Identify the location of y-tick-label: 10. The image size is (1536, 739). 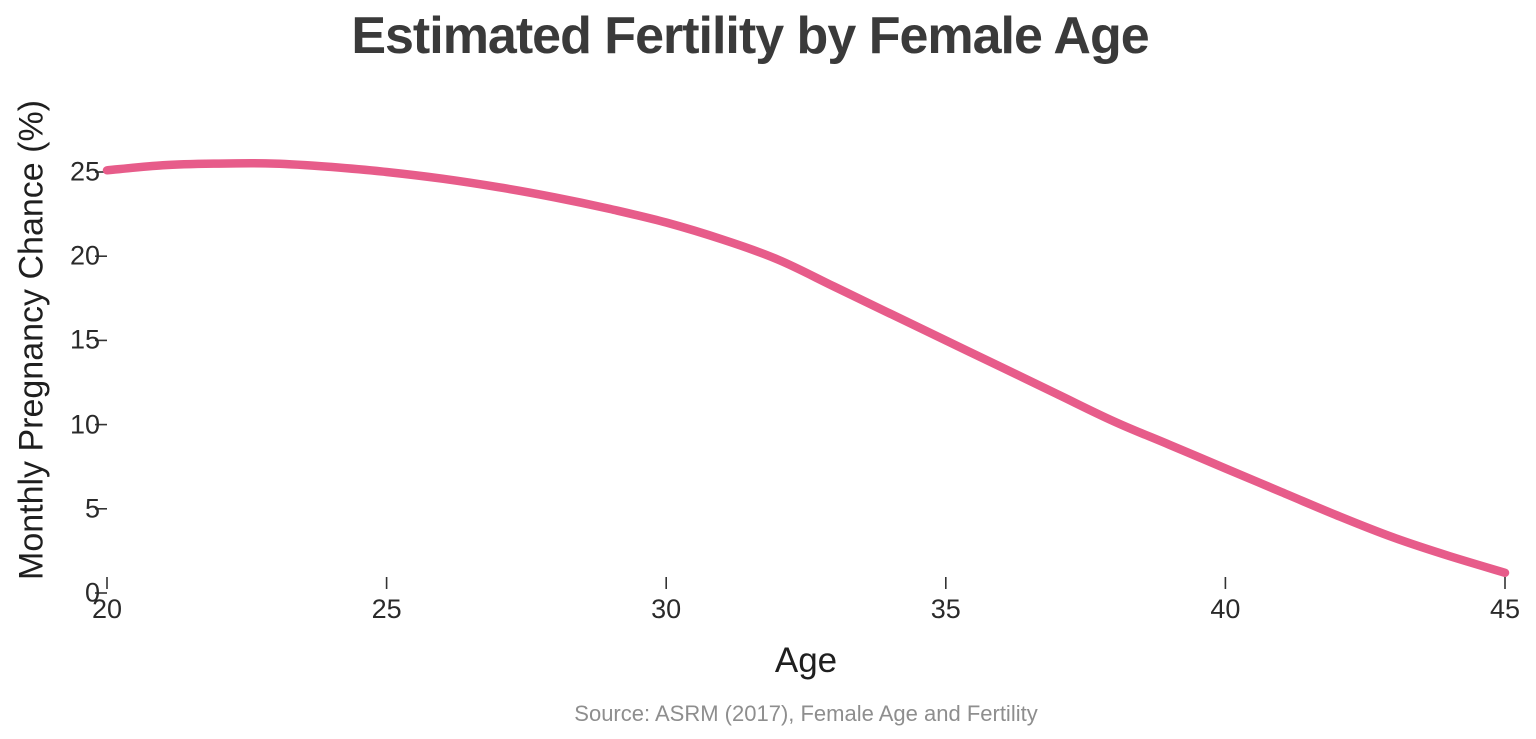
(84, 424).